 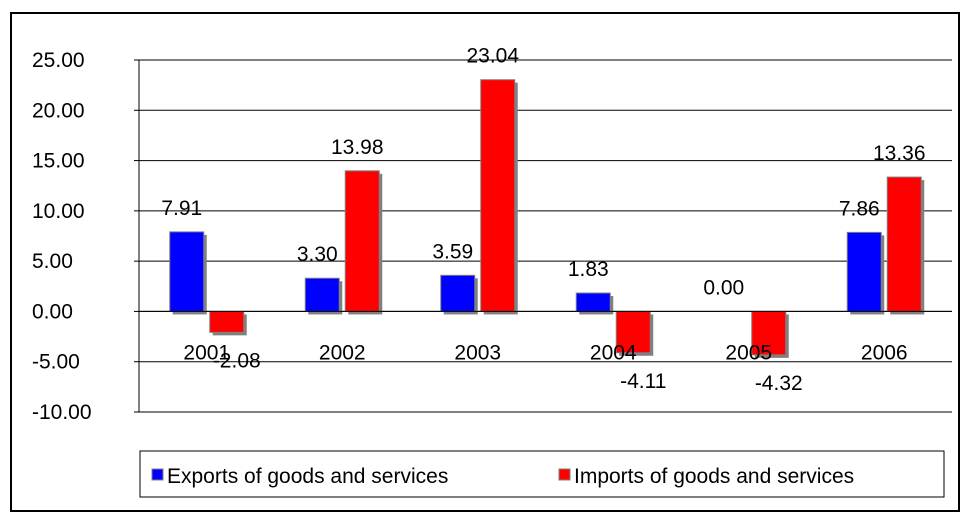 What do you see at coordinates (342, 352) in the screenshot?
I see `x-category-label: 2002` at bounding box center [342, 352].